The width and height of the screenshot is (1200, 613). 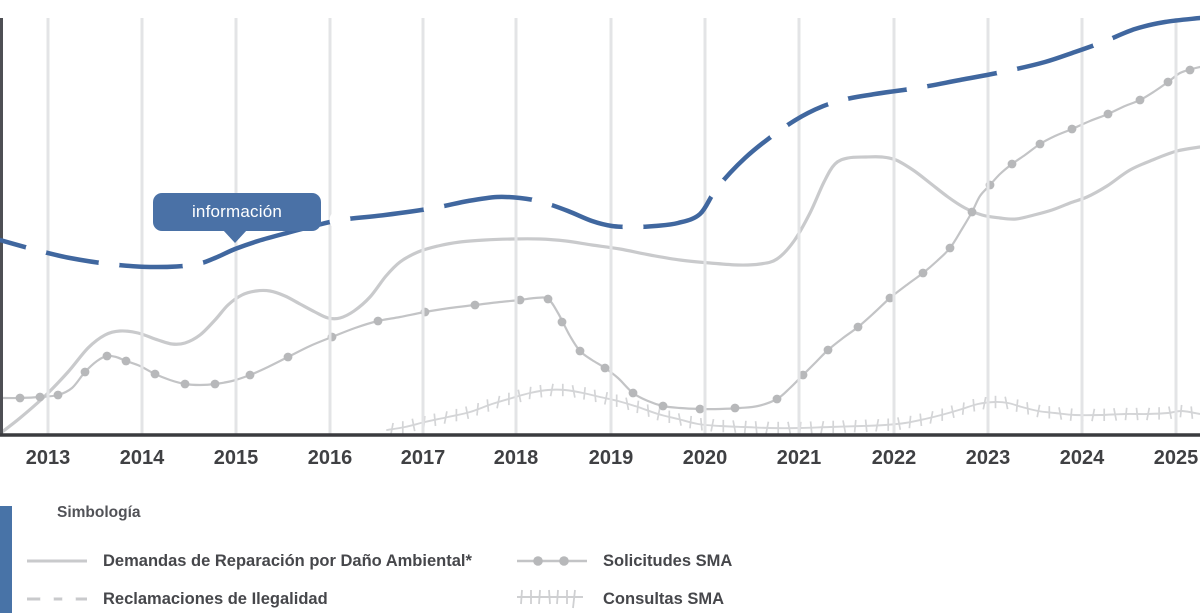 What do you see at coordinates (235, 236) in the screenshot?
I see `tooltip-pointer-icon` at bounding box center [235, 236].